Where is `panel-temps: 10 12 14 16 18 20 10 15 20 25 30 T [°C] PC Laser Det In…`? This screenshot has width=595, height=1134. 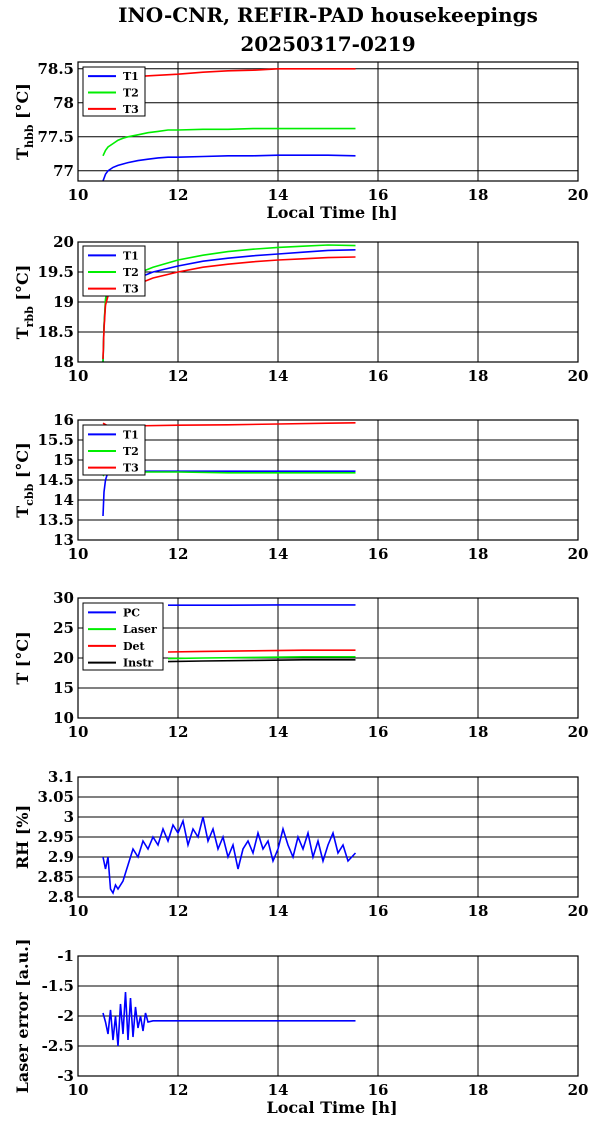
panel-temps: 10 12 14 16 18 20 10 15 20 25 30 T [°C] PC Laser Det In… is located at coordinates (300, 665).